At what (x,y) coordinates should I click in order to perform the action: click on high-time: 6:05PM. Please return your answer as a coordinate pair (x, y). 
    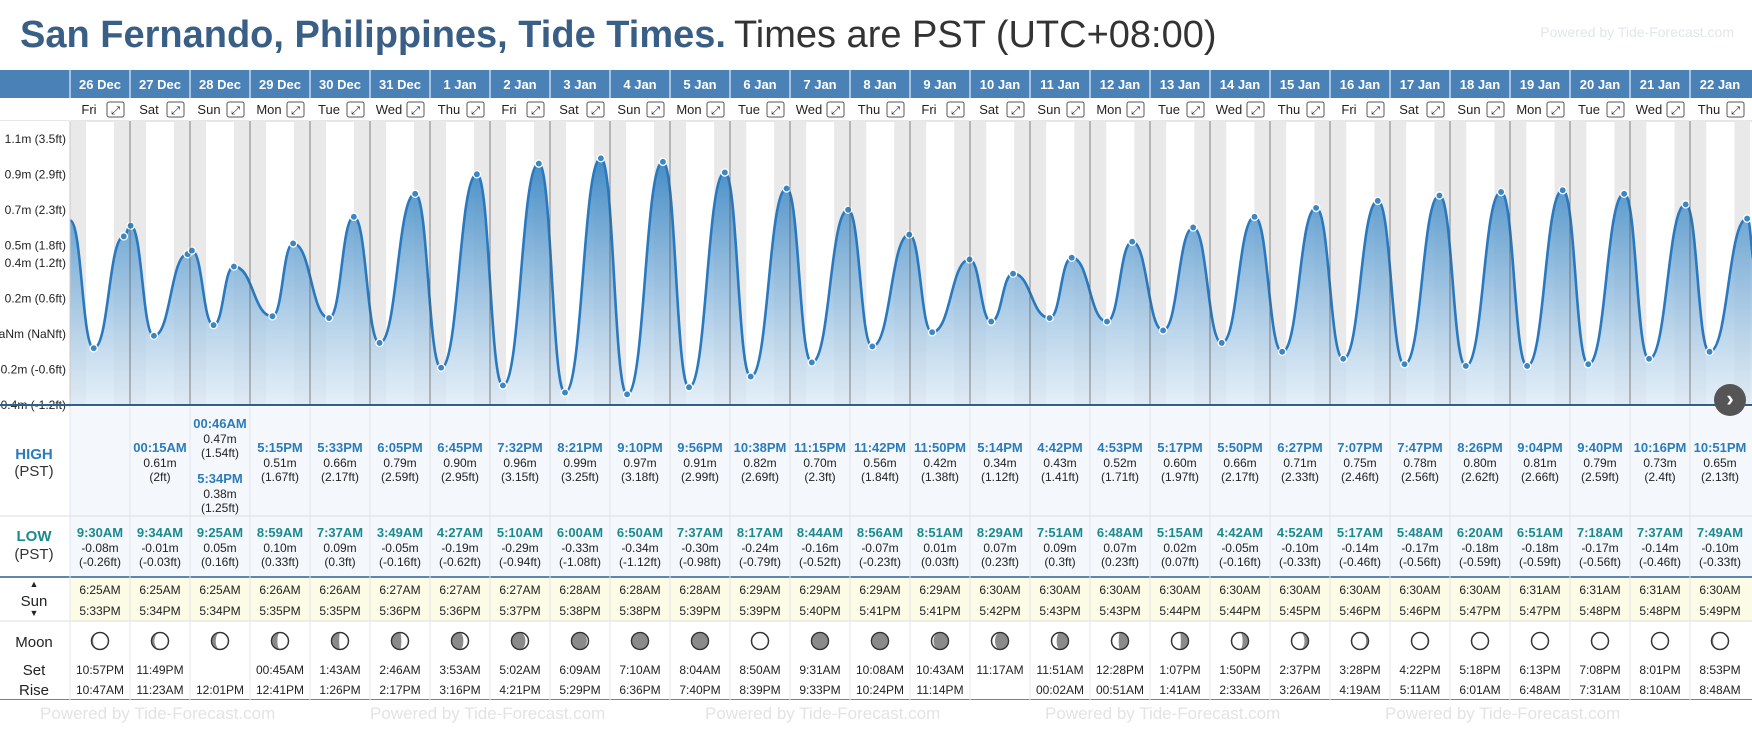
    Looking at the image, I should click on (400, 447).